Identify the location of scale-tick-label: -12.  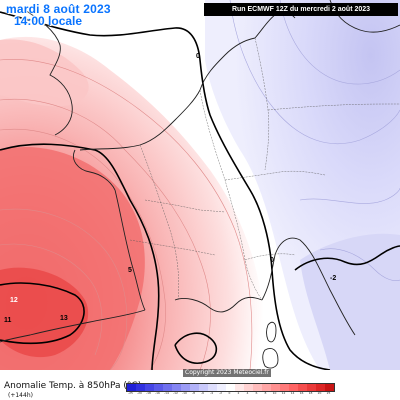
(175, 393).